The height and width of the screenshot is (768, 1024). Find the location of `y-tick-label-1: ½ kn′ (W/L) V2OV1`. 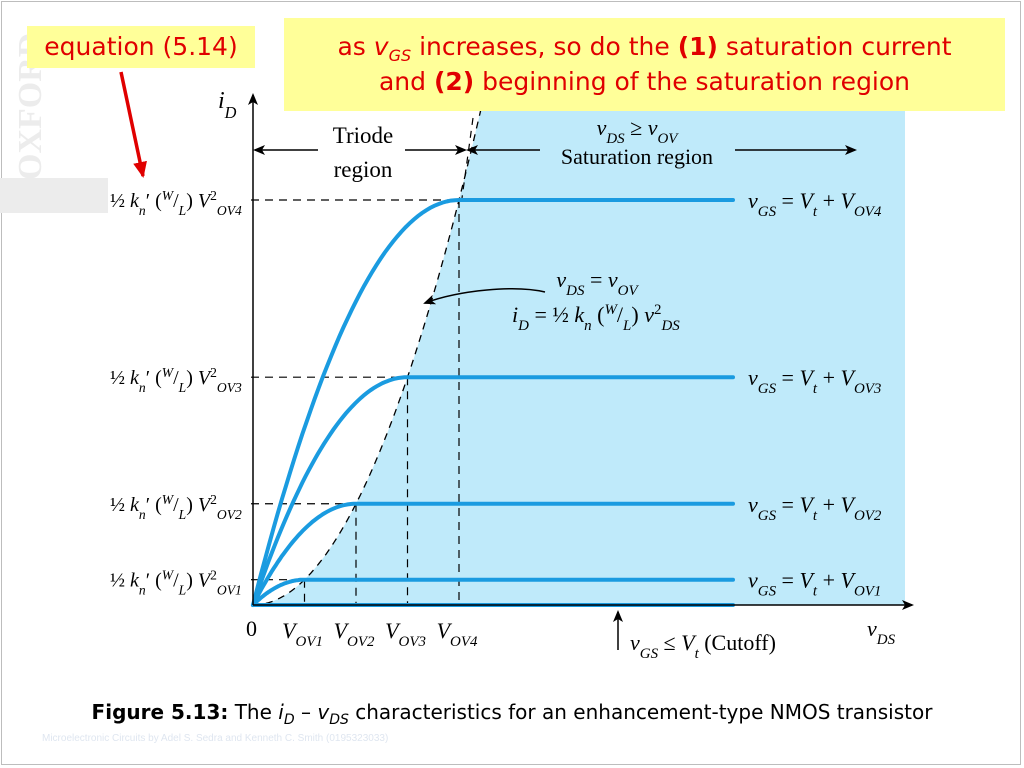

y-tick-label-1: ½ kn′ (W/L) V2OV1 is located at coordinates (176, 582).